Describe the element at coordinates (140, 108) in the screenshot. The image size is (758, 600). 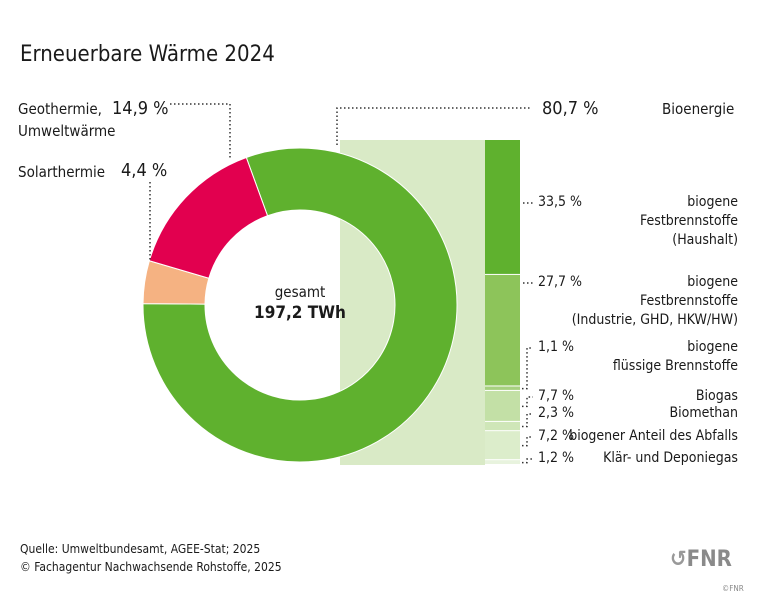
I see `value-geothermie: 14,9 %` at that location.